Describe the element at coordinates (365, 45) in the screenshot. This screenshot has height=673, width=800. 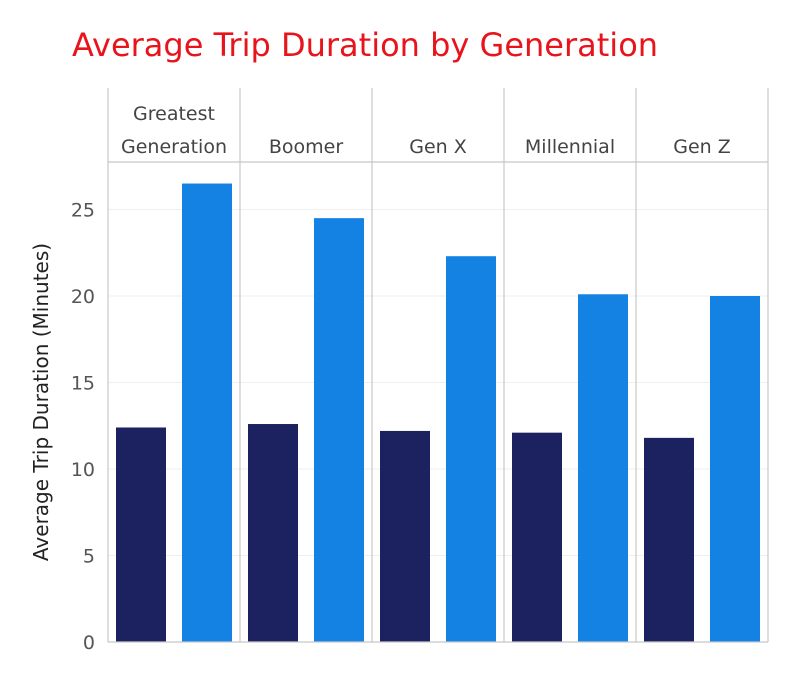
I see `chart-title: Average Trip Duration by Generation` at that location.